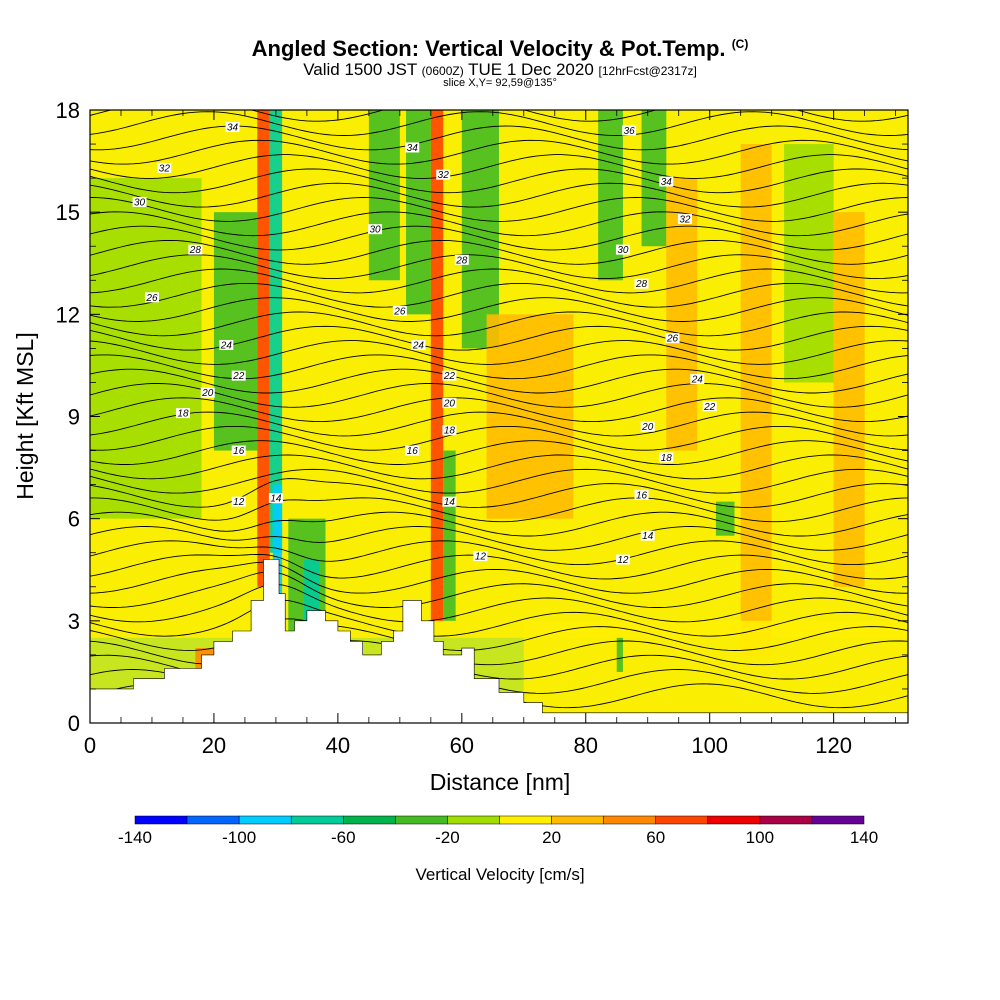  What do you see at coordinates (586, 745) in the screenshot?
I see `x-tick-label: 80` at bounding box center [586, 745].